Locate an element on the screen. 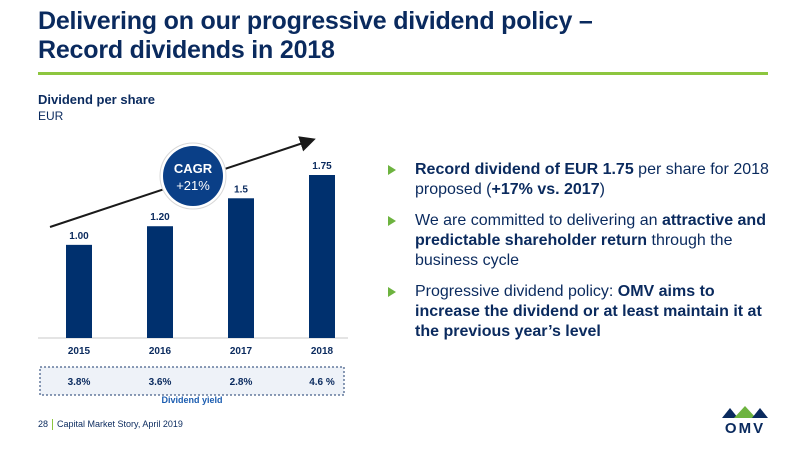 The height and width of the screenshot is (451, 800). omv-logo-word: OMV is located at coordinates (745, 428).